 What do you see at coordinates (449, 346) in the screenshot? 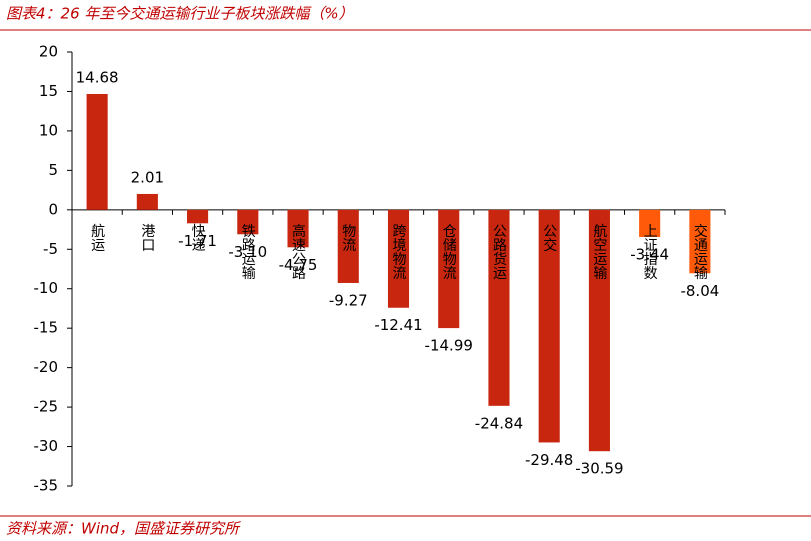
I see `value-label: -14.99` at bounding box center [449, 346].